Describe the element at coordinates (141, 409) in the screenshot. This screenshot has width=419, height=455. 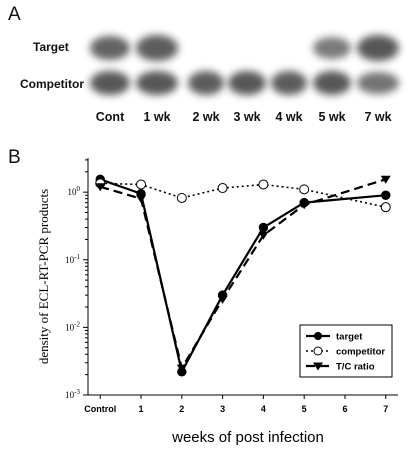
I see `x-tick-label: 1` at that location.